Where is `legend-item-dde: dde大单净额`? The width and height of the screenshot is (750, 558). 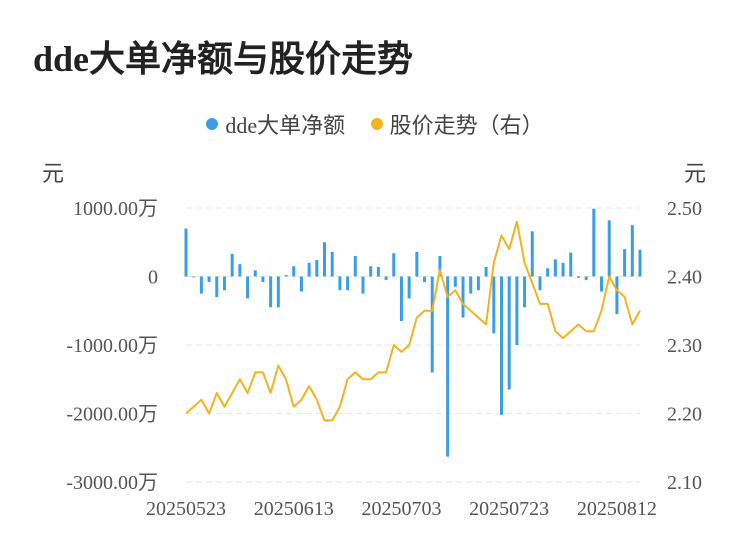 legend-item-dde: dde大单净额 is located at coordinates (275, 124).